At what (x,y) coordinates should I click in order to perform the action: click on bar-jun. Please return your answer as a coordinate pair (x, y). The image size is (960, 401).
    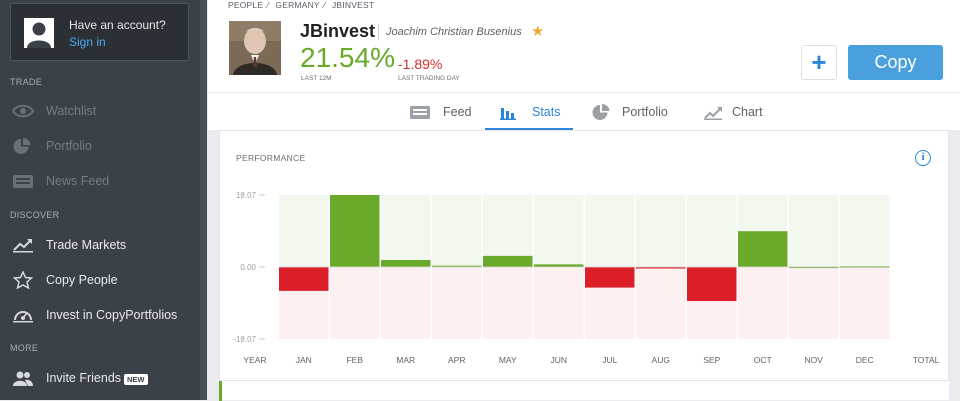
    Looking at the image, I should click on (559, 265).